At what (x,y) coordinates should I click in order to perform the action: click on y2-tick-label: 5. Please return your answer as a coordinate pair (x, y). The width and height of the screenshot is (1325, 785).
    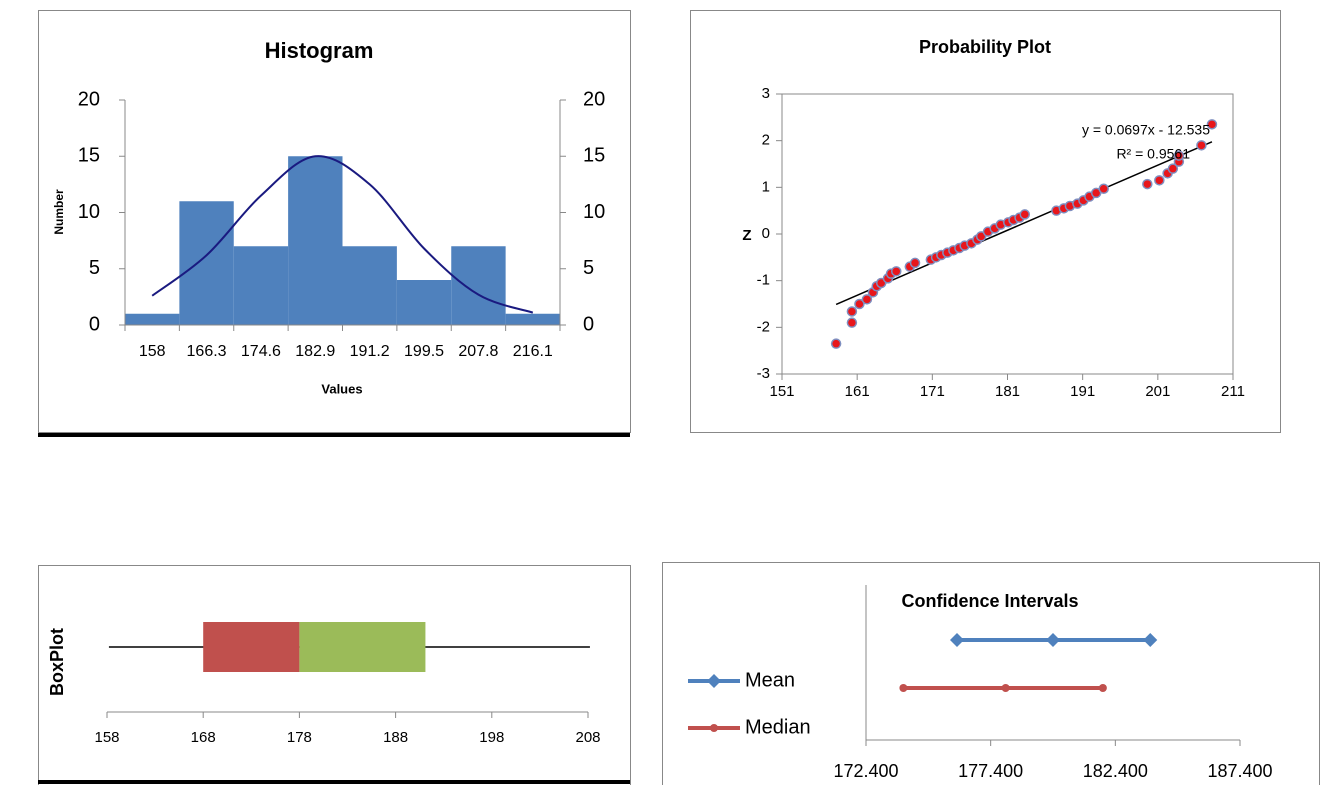
    Looking at the image, I should click on (588, 268).